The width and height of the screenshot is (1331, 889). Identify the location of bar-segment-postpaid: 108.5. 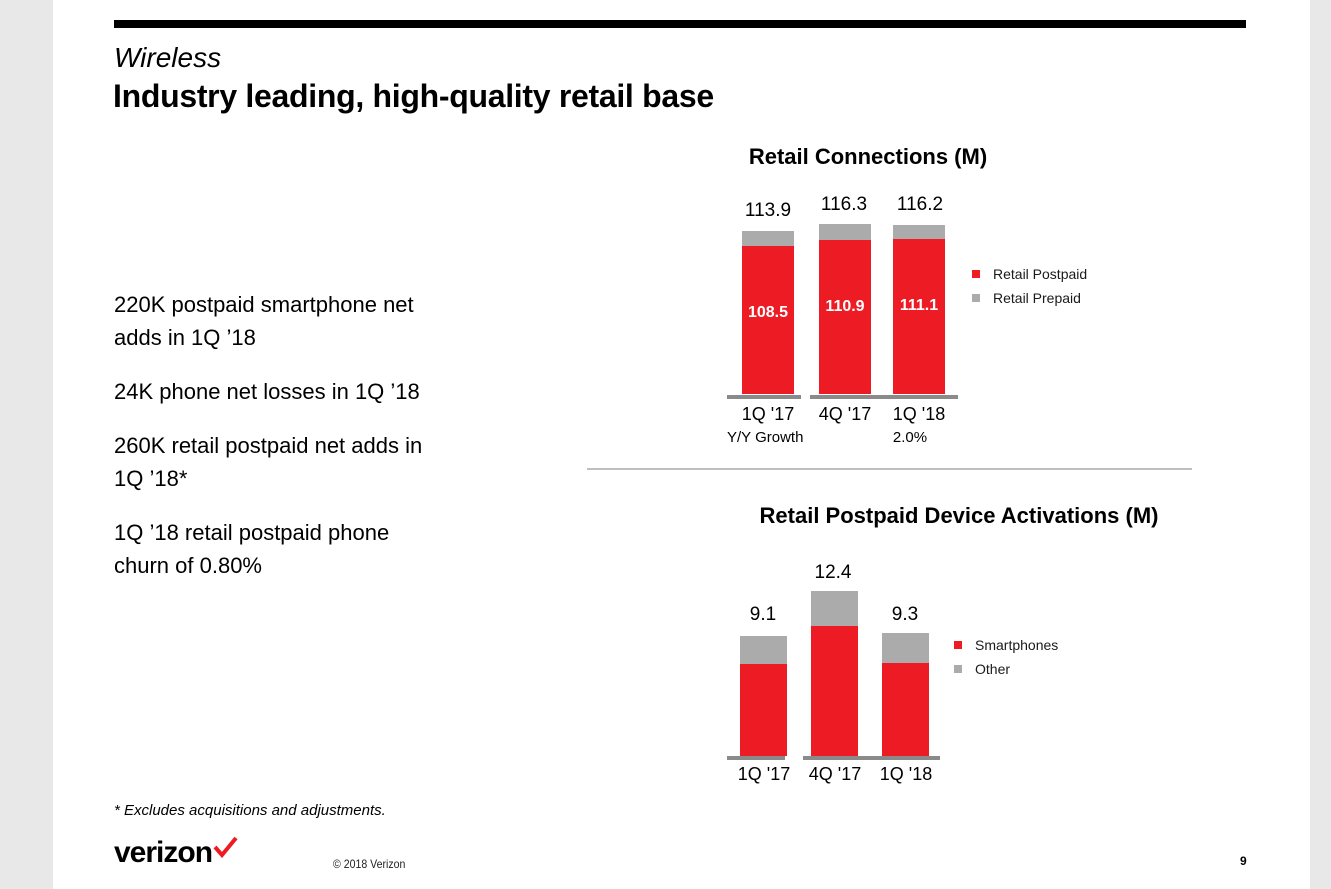
(768, 320).